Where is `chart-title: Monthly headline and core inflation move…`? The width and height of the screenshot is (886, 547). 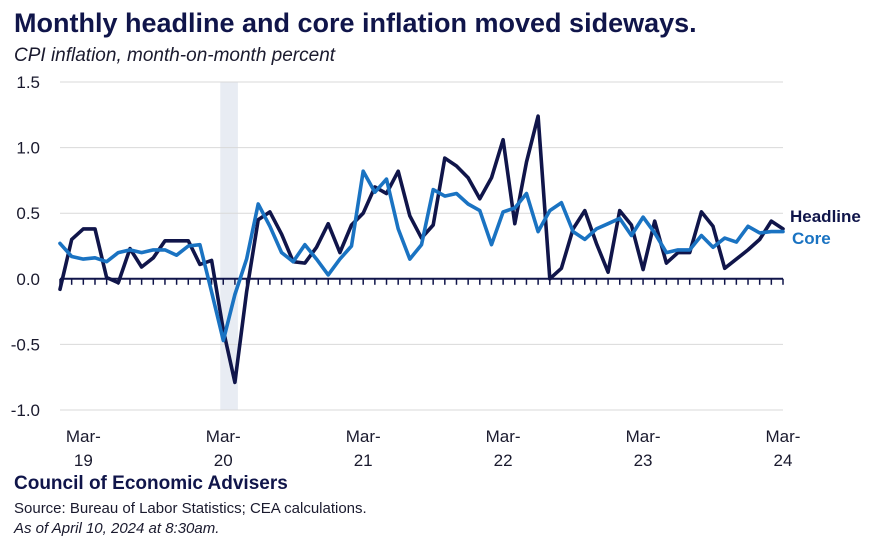 chart-title: Monthly headline and core inflation move… is located at coordinates (355, 23).